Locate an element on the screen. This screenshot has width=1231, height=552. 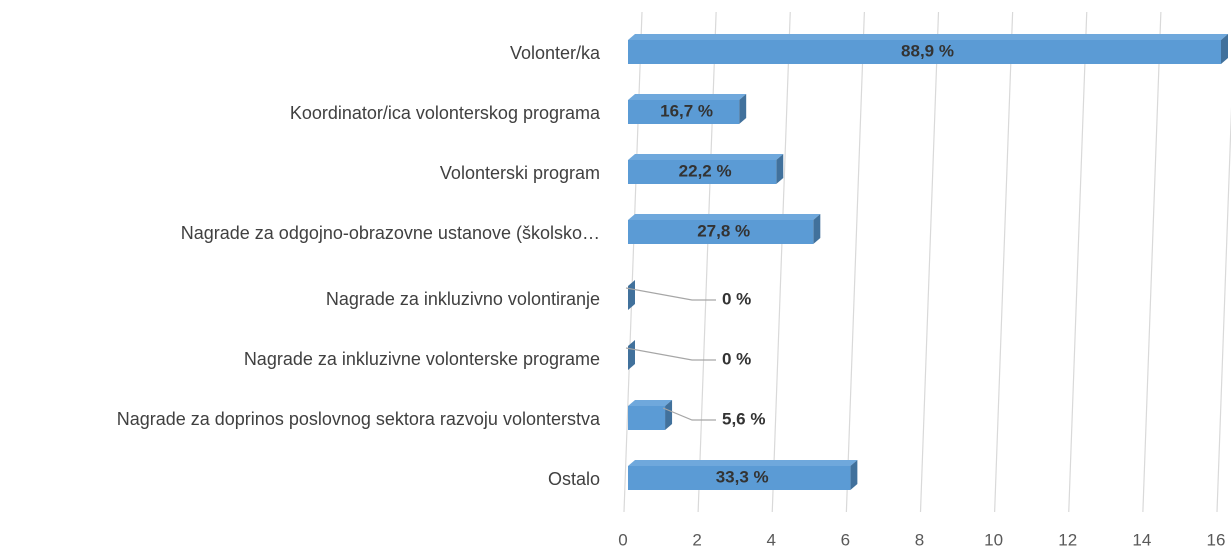
value-label: 88,9 % is located at coordinates (927, 50).